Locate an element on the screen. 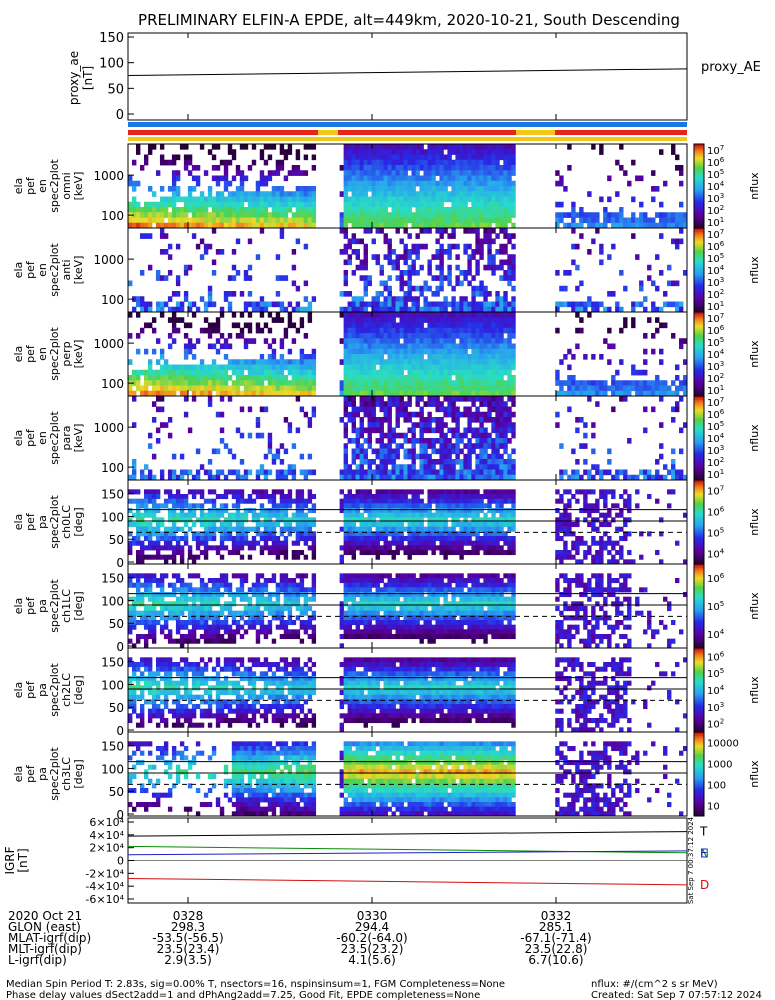 The image size is (775, 1000). energy-panel-3-colorbar-cell is located at coordinates (699, 458).